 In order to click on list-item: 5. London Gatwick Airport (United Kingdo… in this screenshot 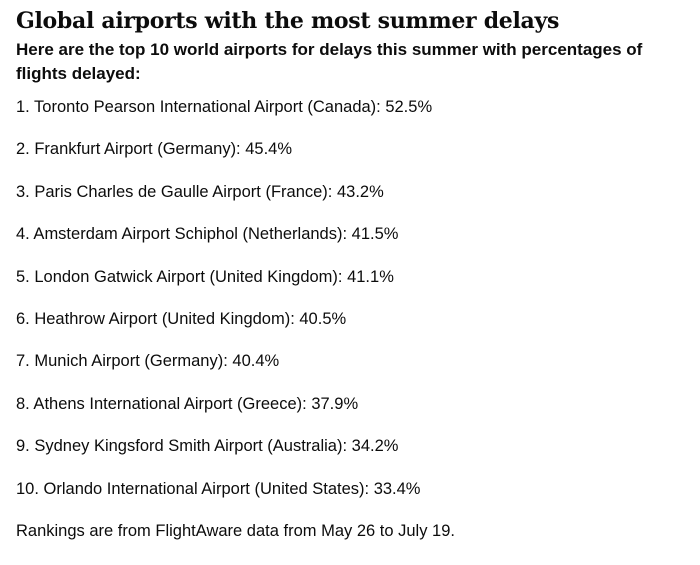, I will do `click(205, 276)`.